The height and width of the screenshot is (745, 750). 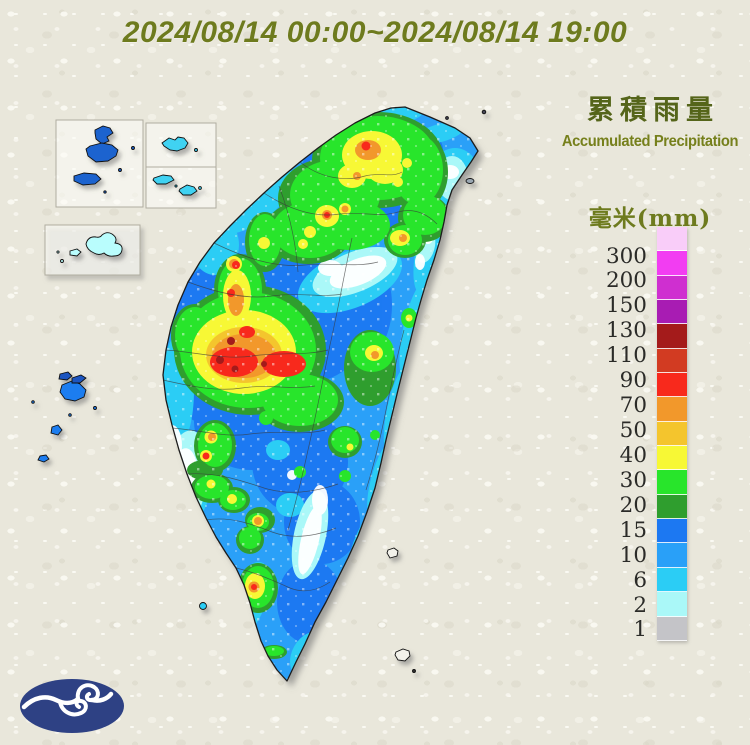 I want to click on legend-threshold-label: 110, so click(x=626, y=356).